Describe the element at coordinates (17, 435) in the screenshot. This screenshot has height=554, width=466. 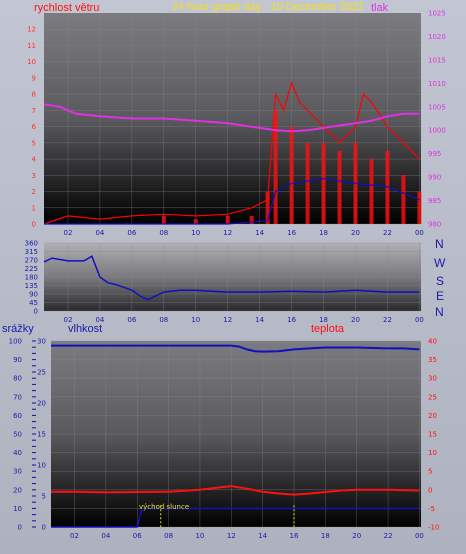
I see `y-tick-label-3-5: 50` at that location.